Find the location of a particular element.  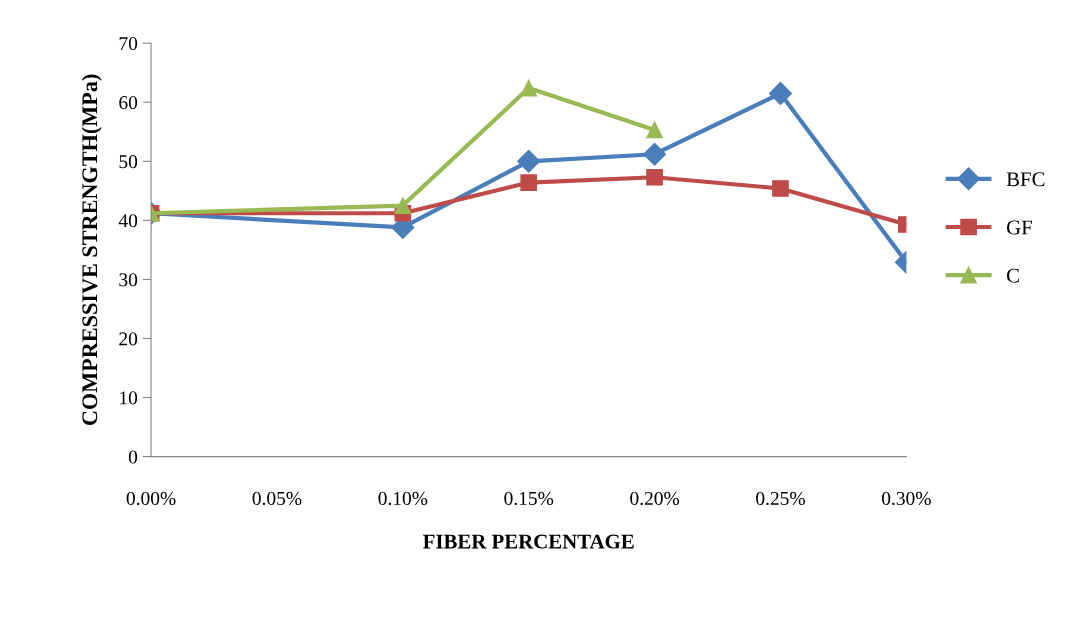

y-tick-label: 50 is located at coordinates (128, 162).